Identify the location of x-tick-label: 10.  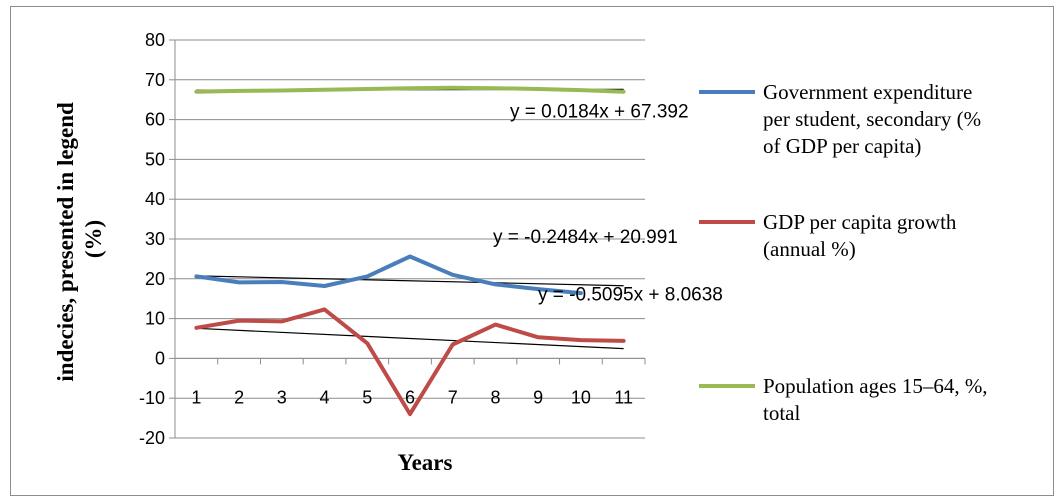
(581, 397).